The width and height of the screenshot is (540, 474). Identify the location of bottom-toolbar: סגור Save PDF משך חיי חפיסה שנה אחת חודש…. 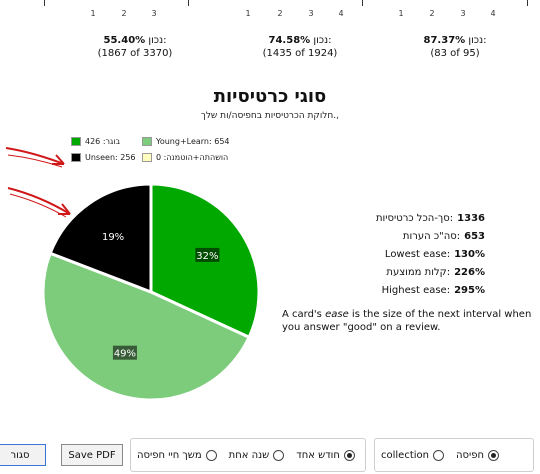
(270, 454).